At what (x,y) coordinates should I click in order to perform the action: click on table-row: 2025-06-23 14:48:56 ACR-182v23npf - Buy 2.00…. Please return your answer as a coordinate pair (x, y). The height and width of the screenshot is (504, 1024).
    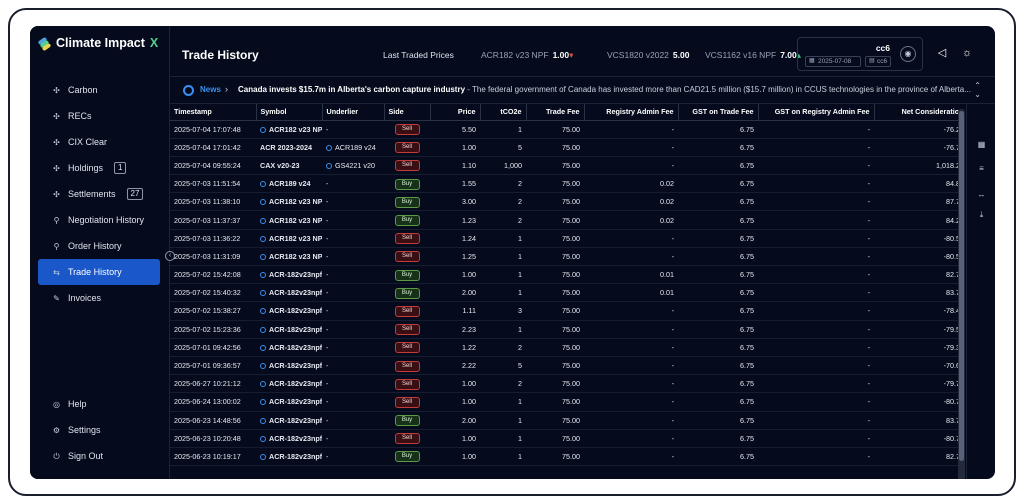
    Looking at the image, I should click on (567, 420).